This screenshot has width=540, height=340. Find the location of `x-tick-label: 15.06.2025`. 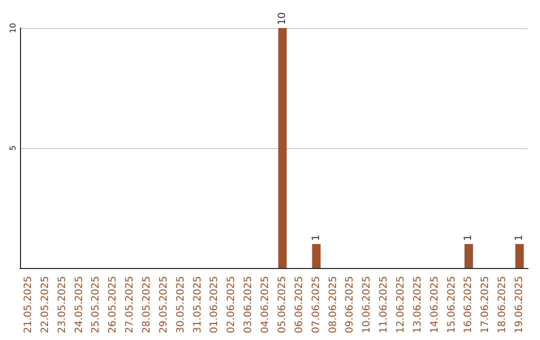

x-tick-label: 15.06.2025 is located at coordinates (452, 305).